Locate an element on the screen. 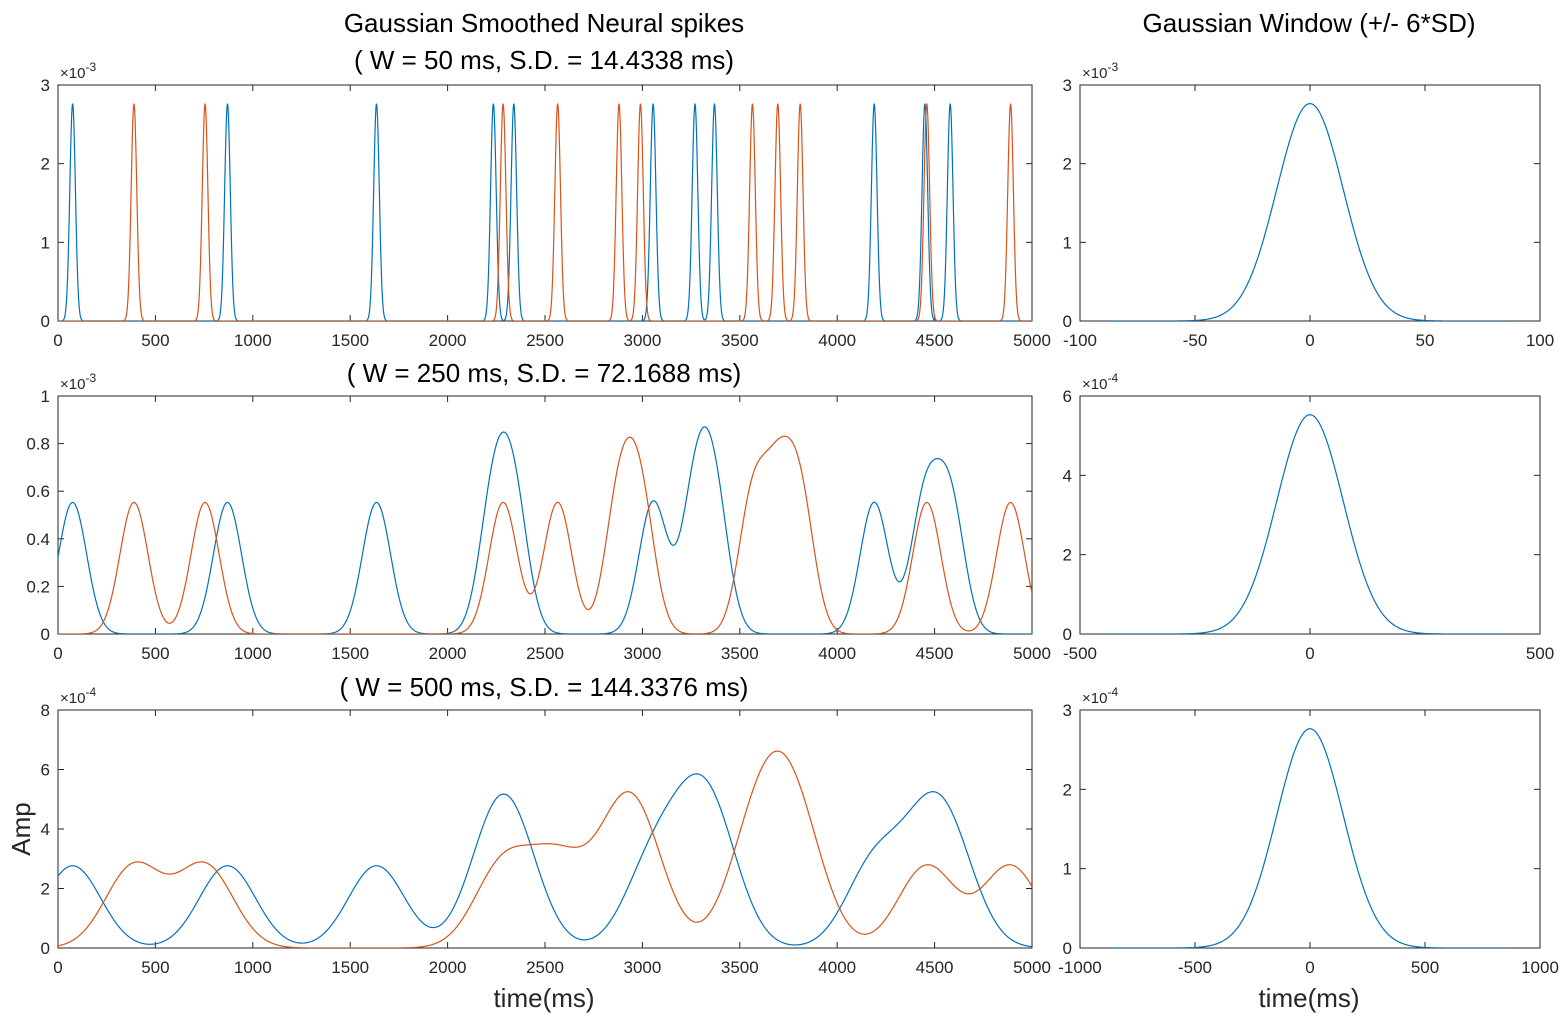 This screenshot has height=1016, width=1563. y-tick-label: 8 is located at coordinates (45, 710).